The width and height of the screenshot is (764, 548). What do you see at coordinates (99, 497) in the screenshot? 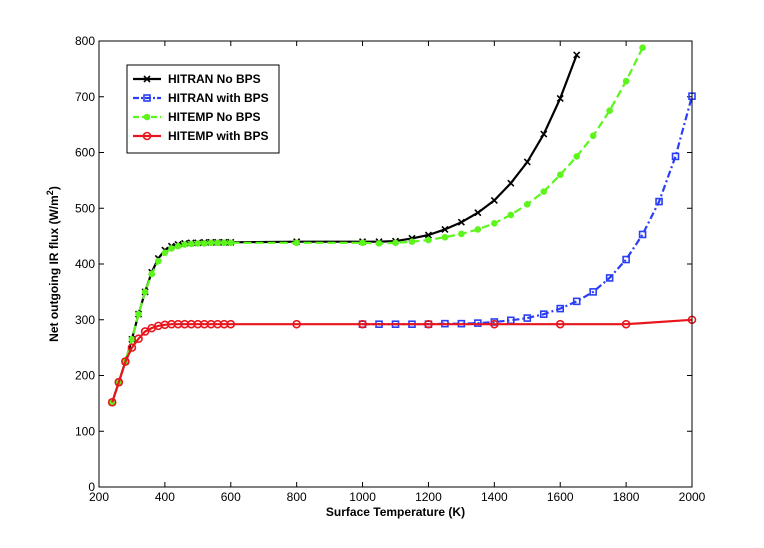
I see `x-tick-label: 200` at bounding box center [99, 497].